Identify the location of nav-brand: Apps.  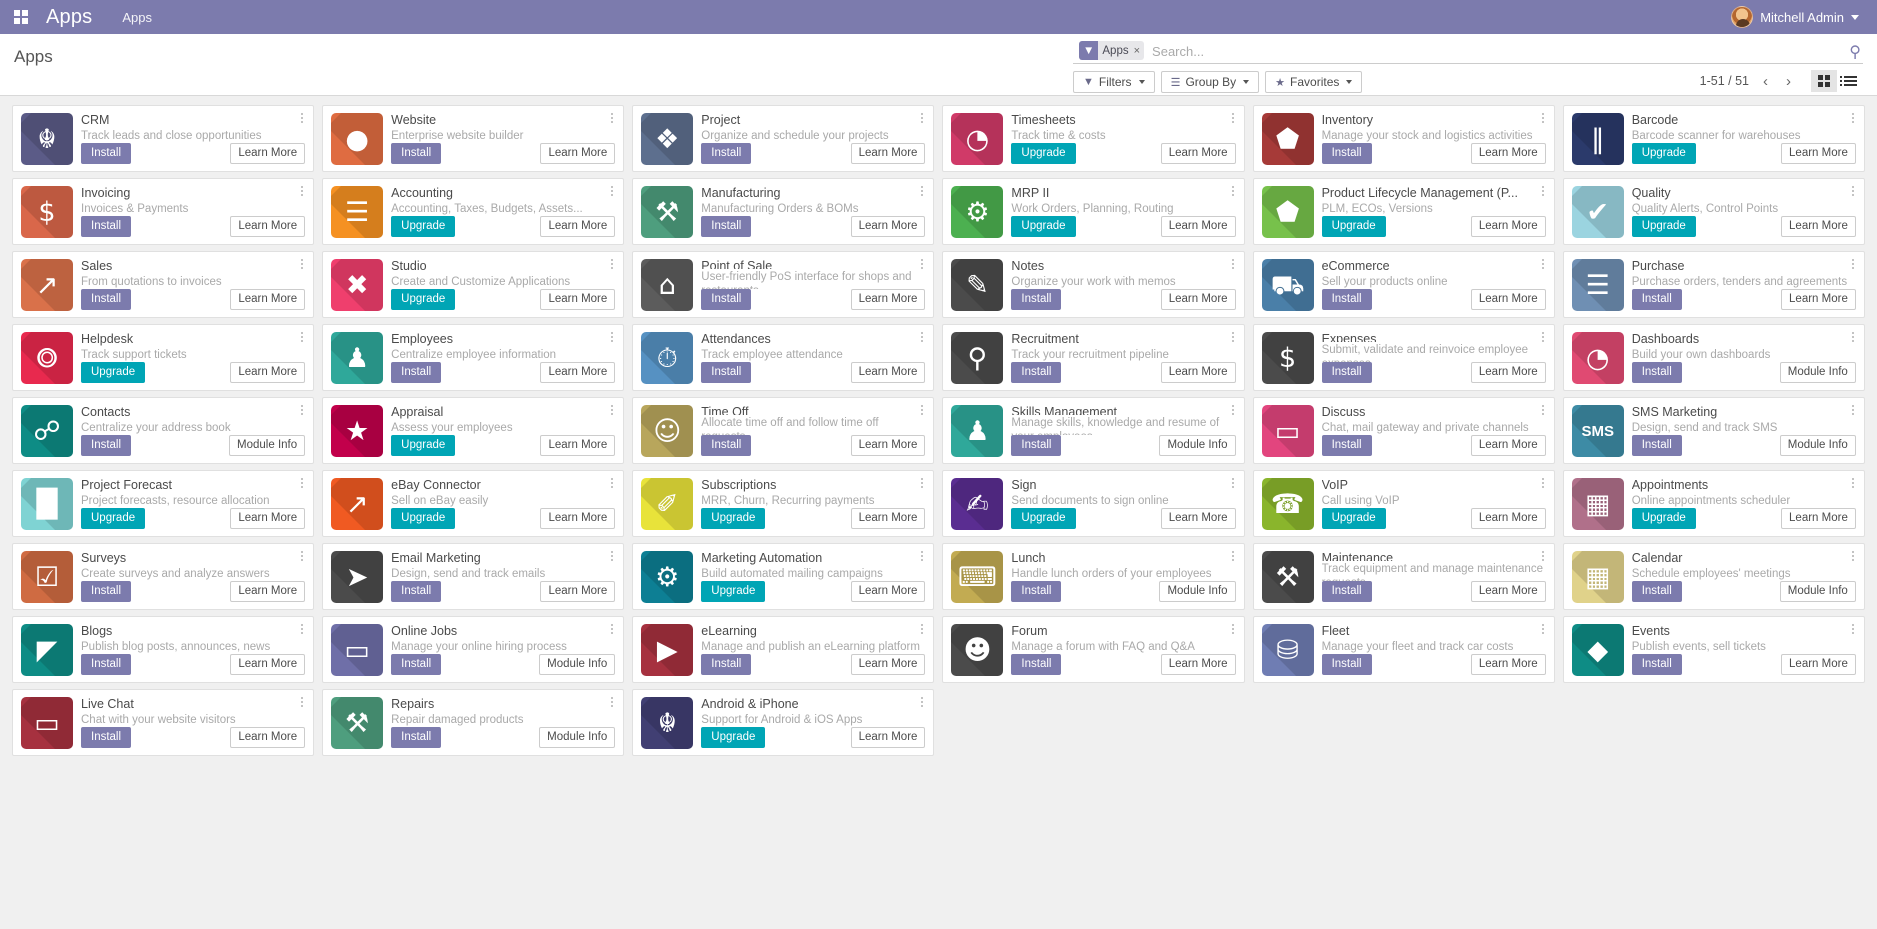
(69, 16).